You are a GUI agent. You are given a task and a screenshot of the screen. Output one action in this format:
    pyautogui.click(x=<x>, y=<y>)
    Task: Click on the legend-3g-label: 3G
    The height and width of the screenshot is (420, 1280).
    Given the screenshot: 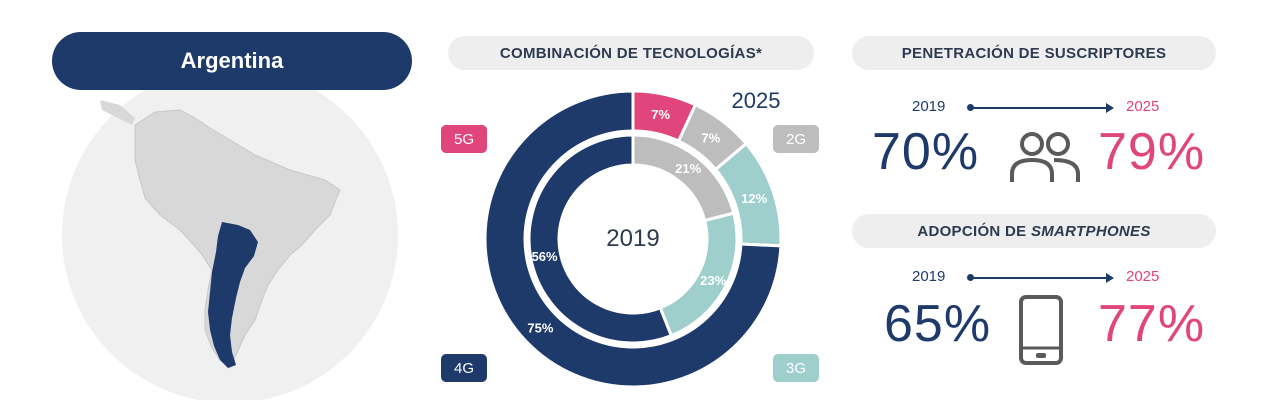 What is the action you would take?
    pyautogui.click(x=795, y=368)
    